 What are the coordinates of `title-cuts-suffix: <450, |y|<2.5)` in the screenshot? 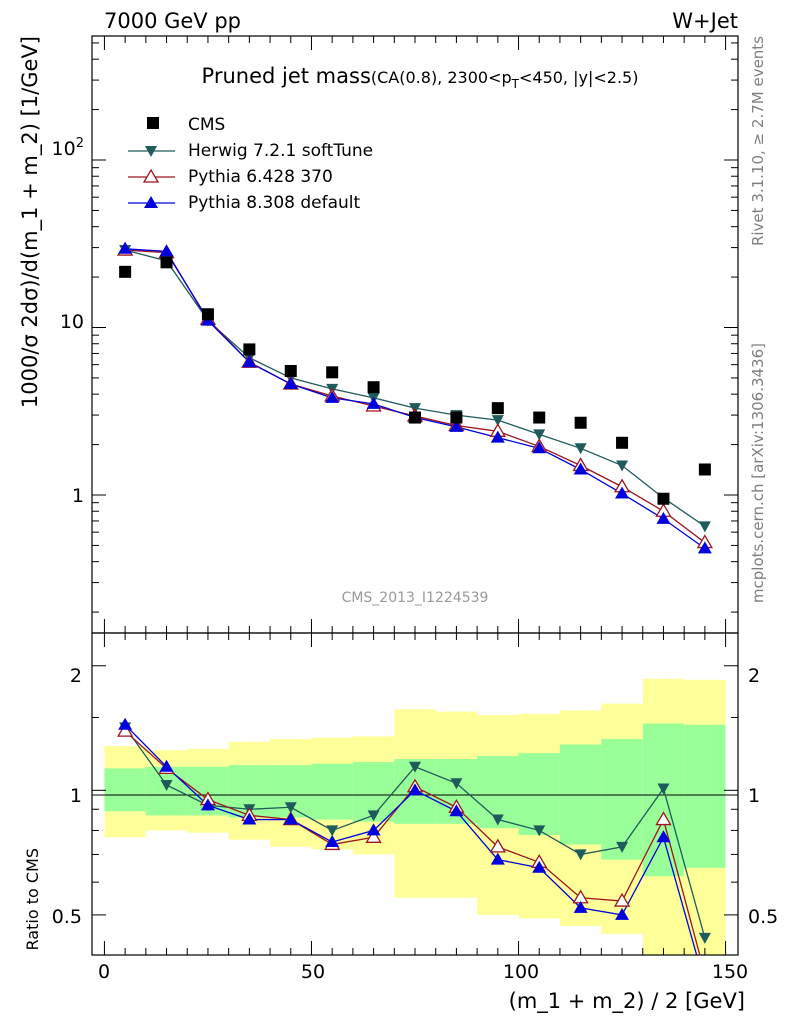 It's located at (578, 77).